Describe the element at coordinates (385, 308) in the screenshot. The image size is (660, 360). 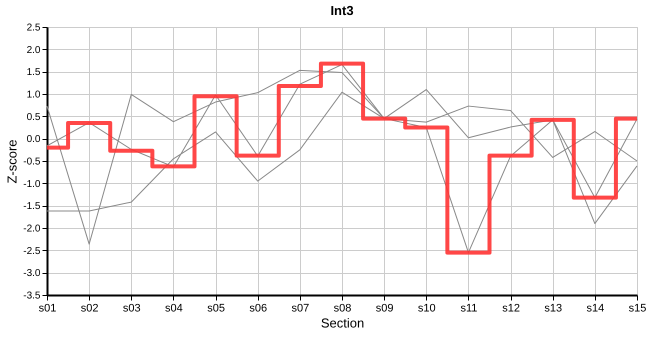
I see `x-tick-label: s09` at that location.